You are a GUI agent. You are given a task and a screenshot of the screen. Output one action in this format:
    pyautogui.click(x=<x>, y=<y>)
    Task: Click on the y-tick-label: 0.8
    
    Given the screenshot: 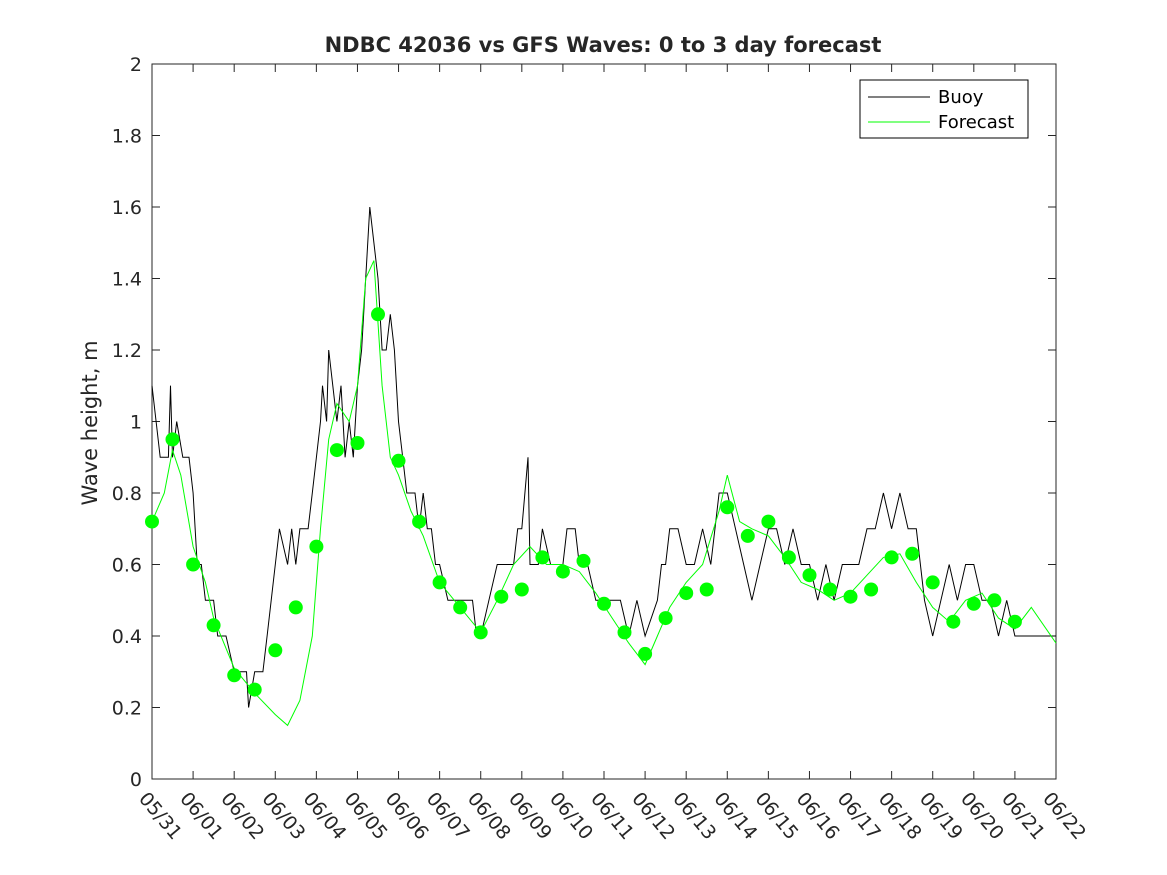 What is the action you would take?
    pyautogui.click(x=127, y=494)
    